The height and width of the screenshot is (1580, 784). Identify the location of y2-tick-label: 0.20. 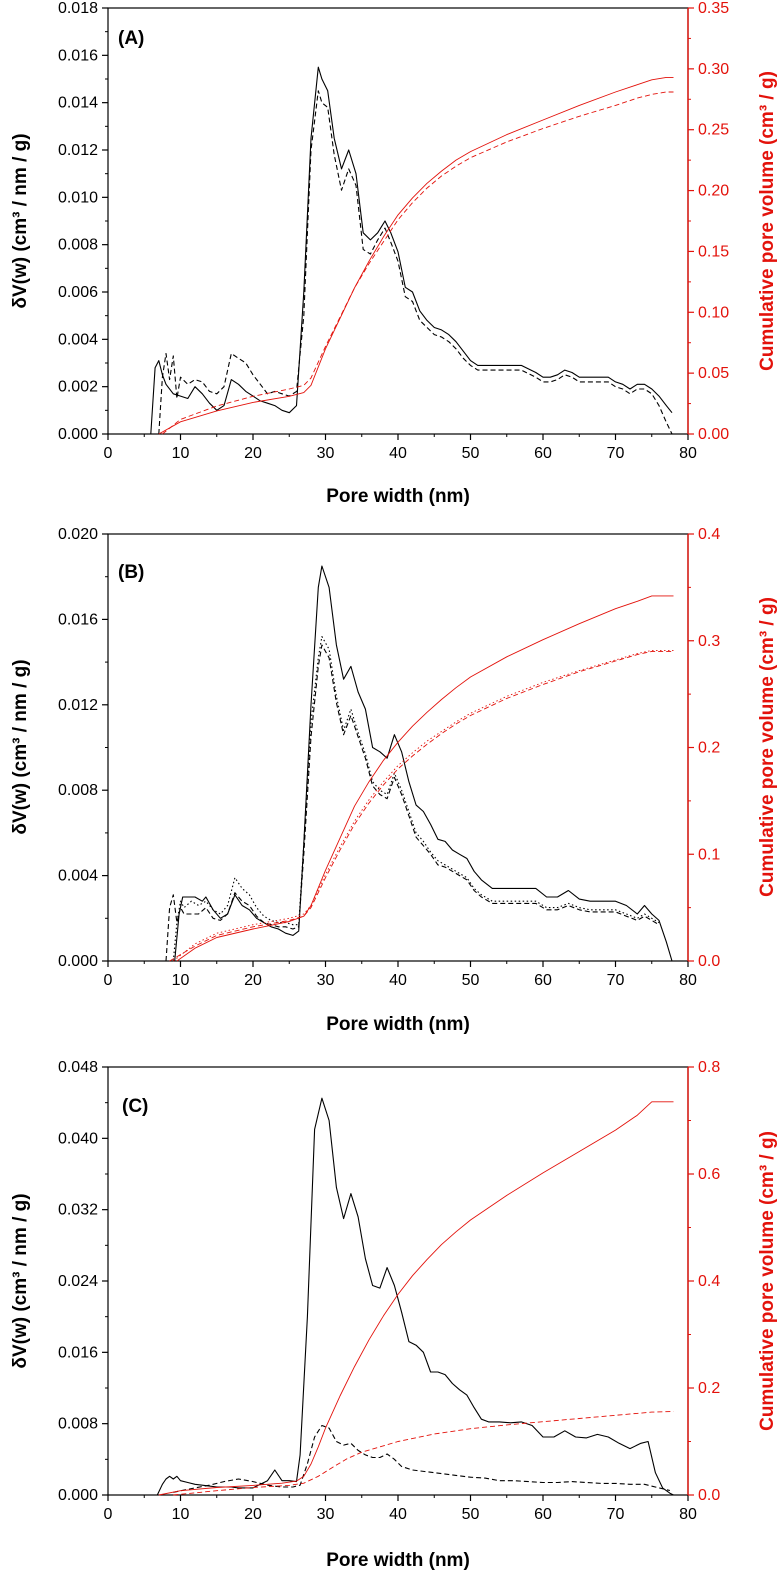
(713, 191).